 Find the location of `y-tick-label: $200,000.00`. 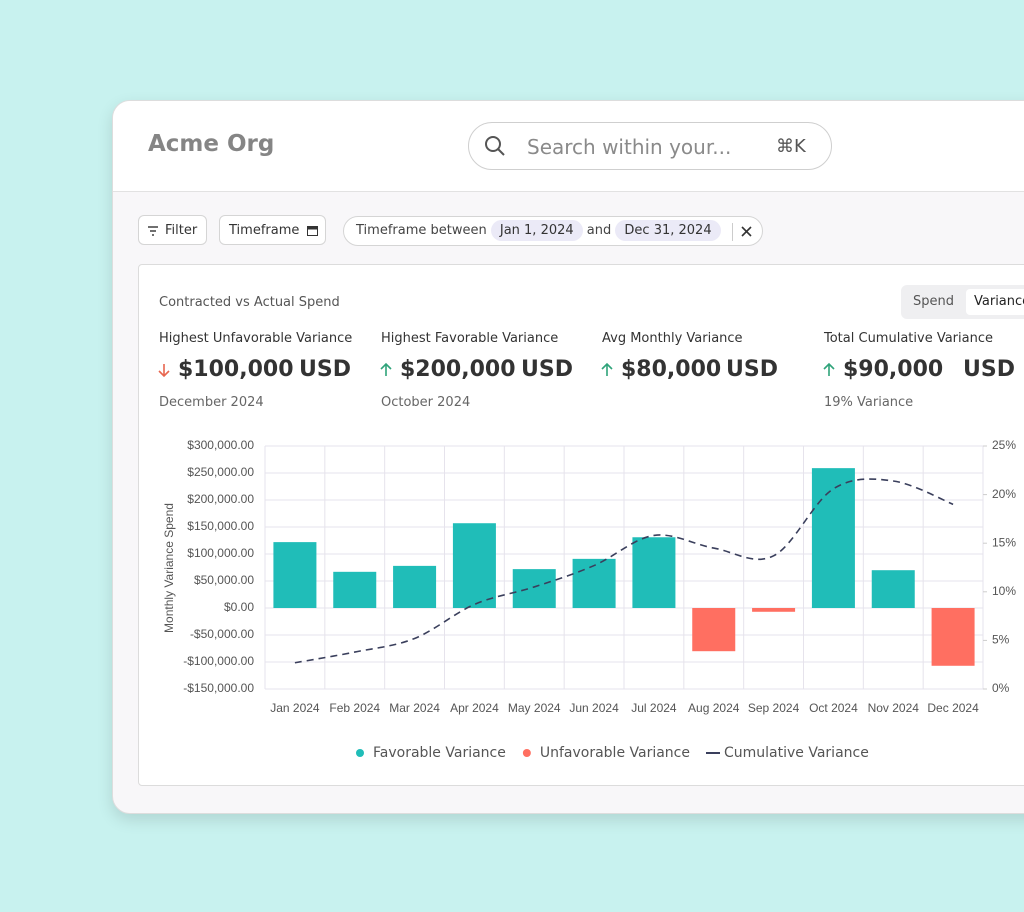

y-tick-label: $200,000.00 is located at coordinates (220, 499).